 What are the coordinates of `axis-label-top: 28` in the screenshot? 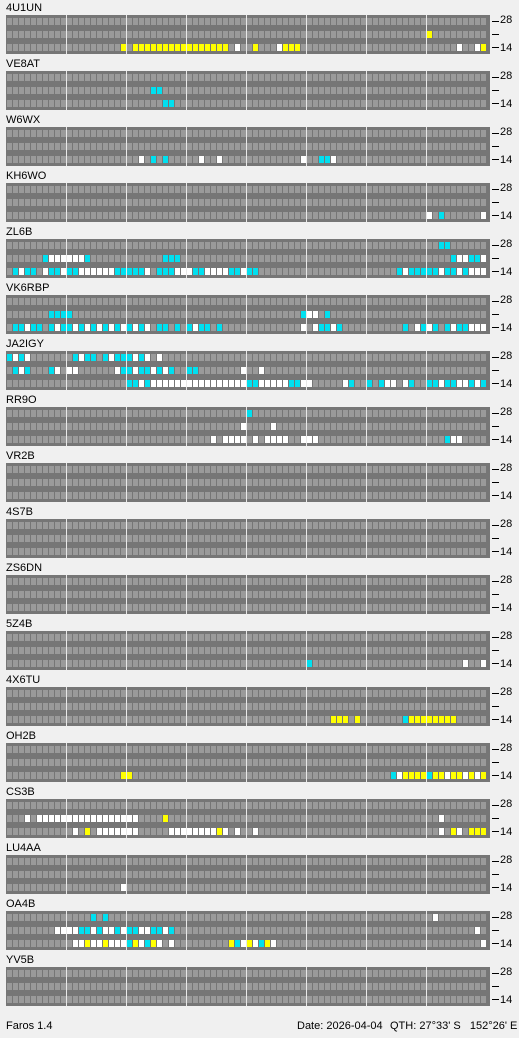 It's located at (506, 300).